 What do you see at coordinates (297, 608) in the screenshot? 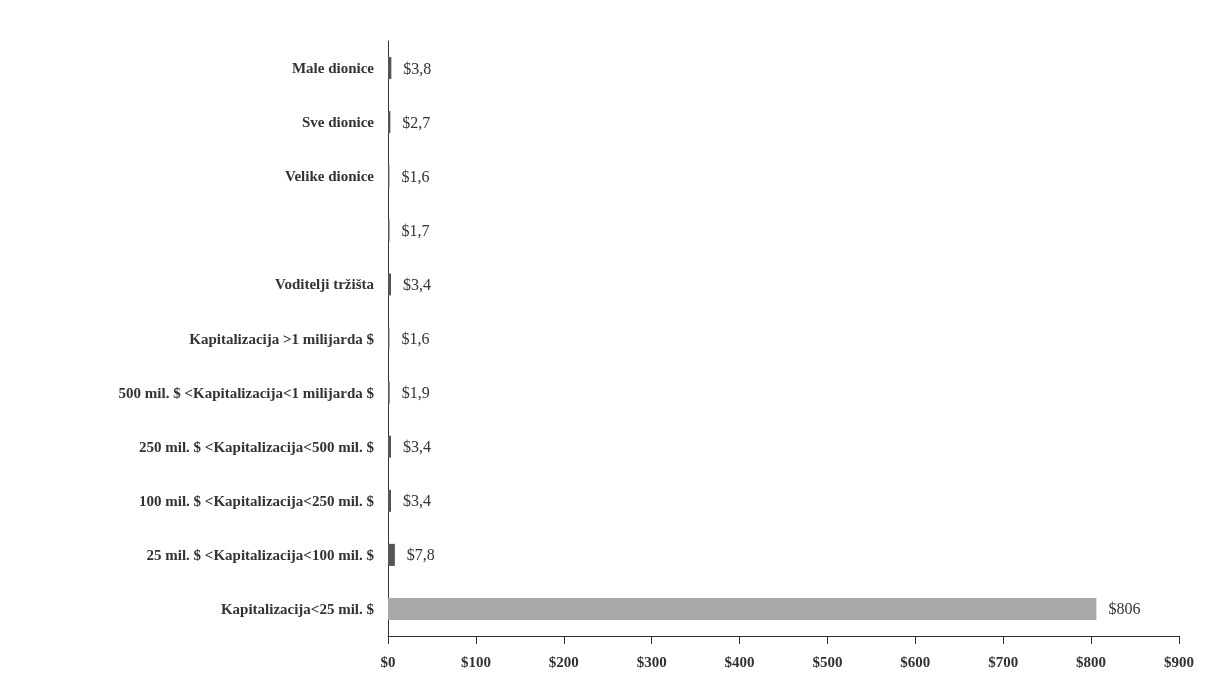
I see `y-tick-label: Kapitalizacija<25 mil. $` at bounding box center [297, 608].